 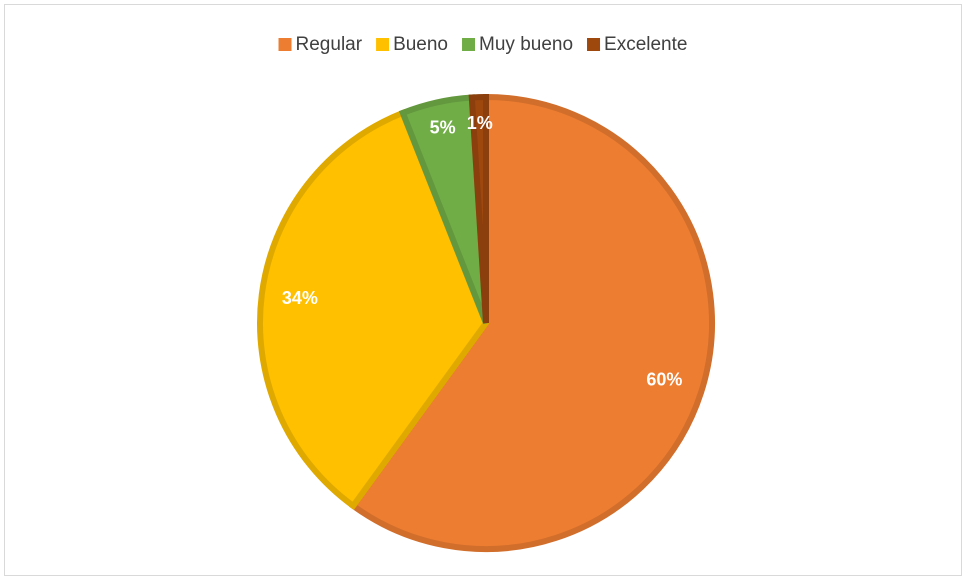 I want to click on data-label: 1%, so click(x=480, y=123).